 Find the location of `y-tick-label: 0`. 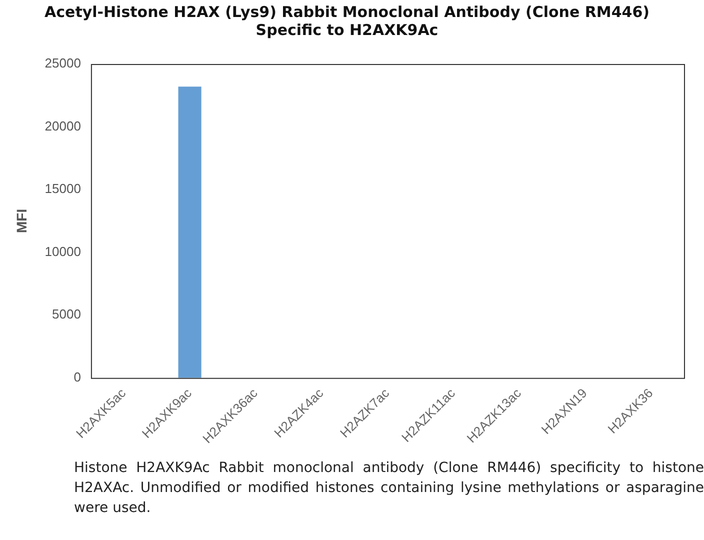

y-tick-label: 0 is located at coordinates (77, 376).